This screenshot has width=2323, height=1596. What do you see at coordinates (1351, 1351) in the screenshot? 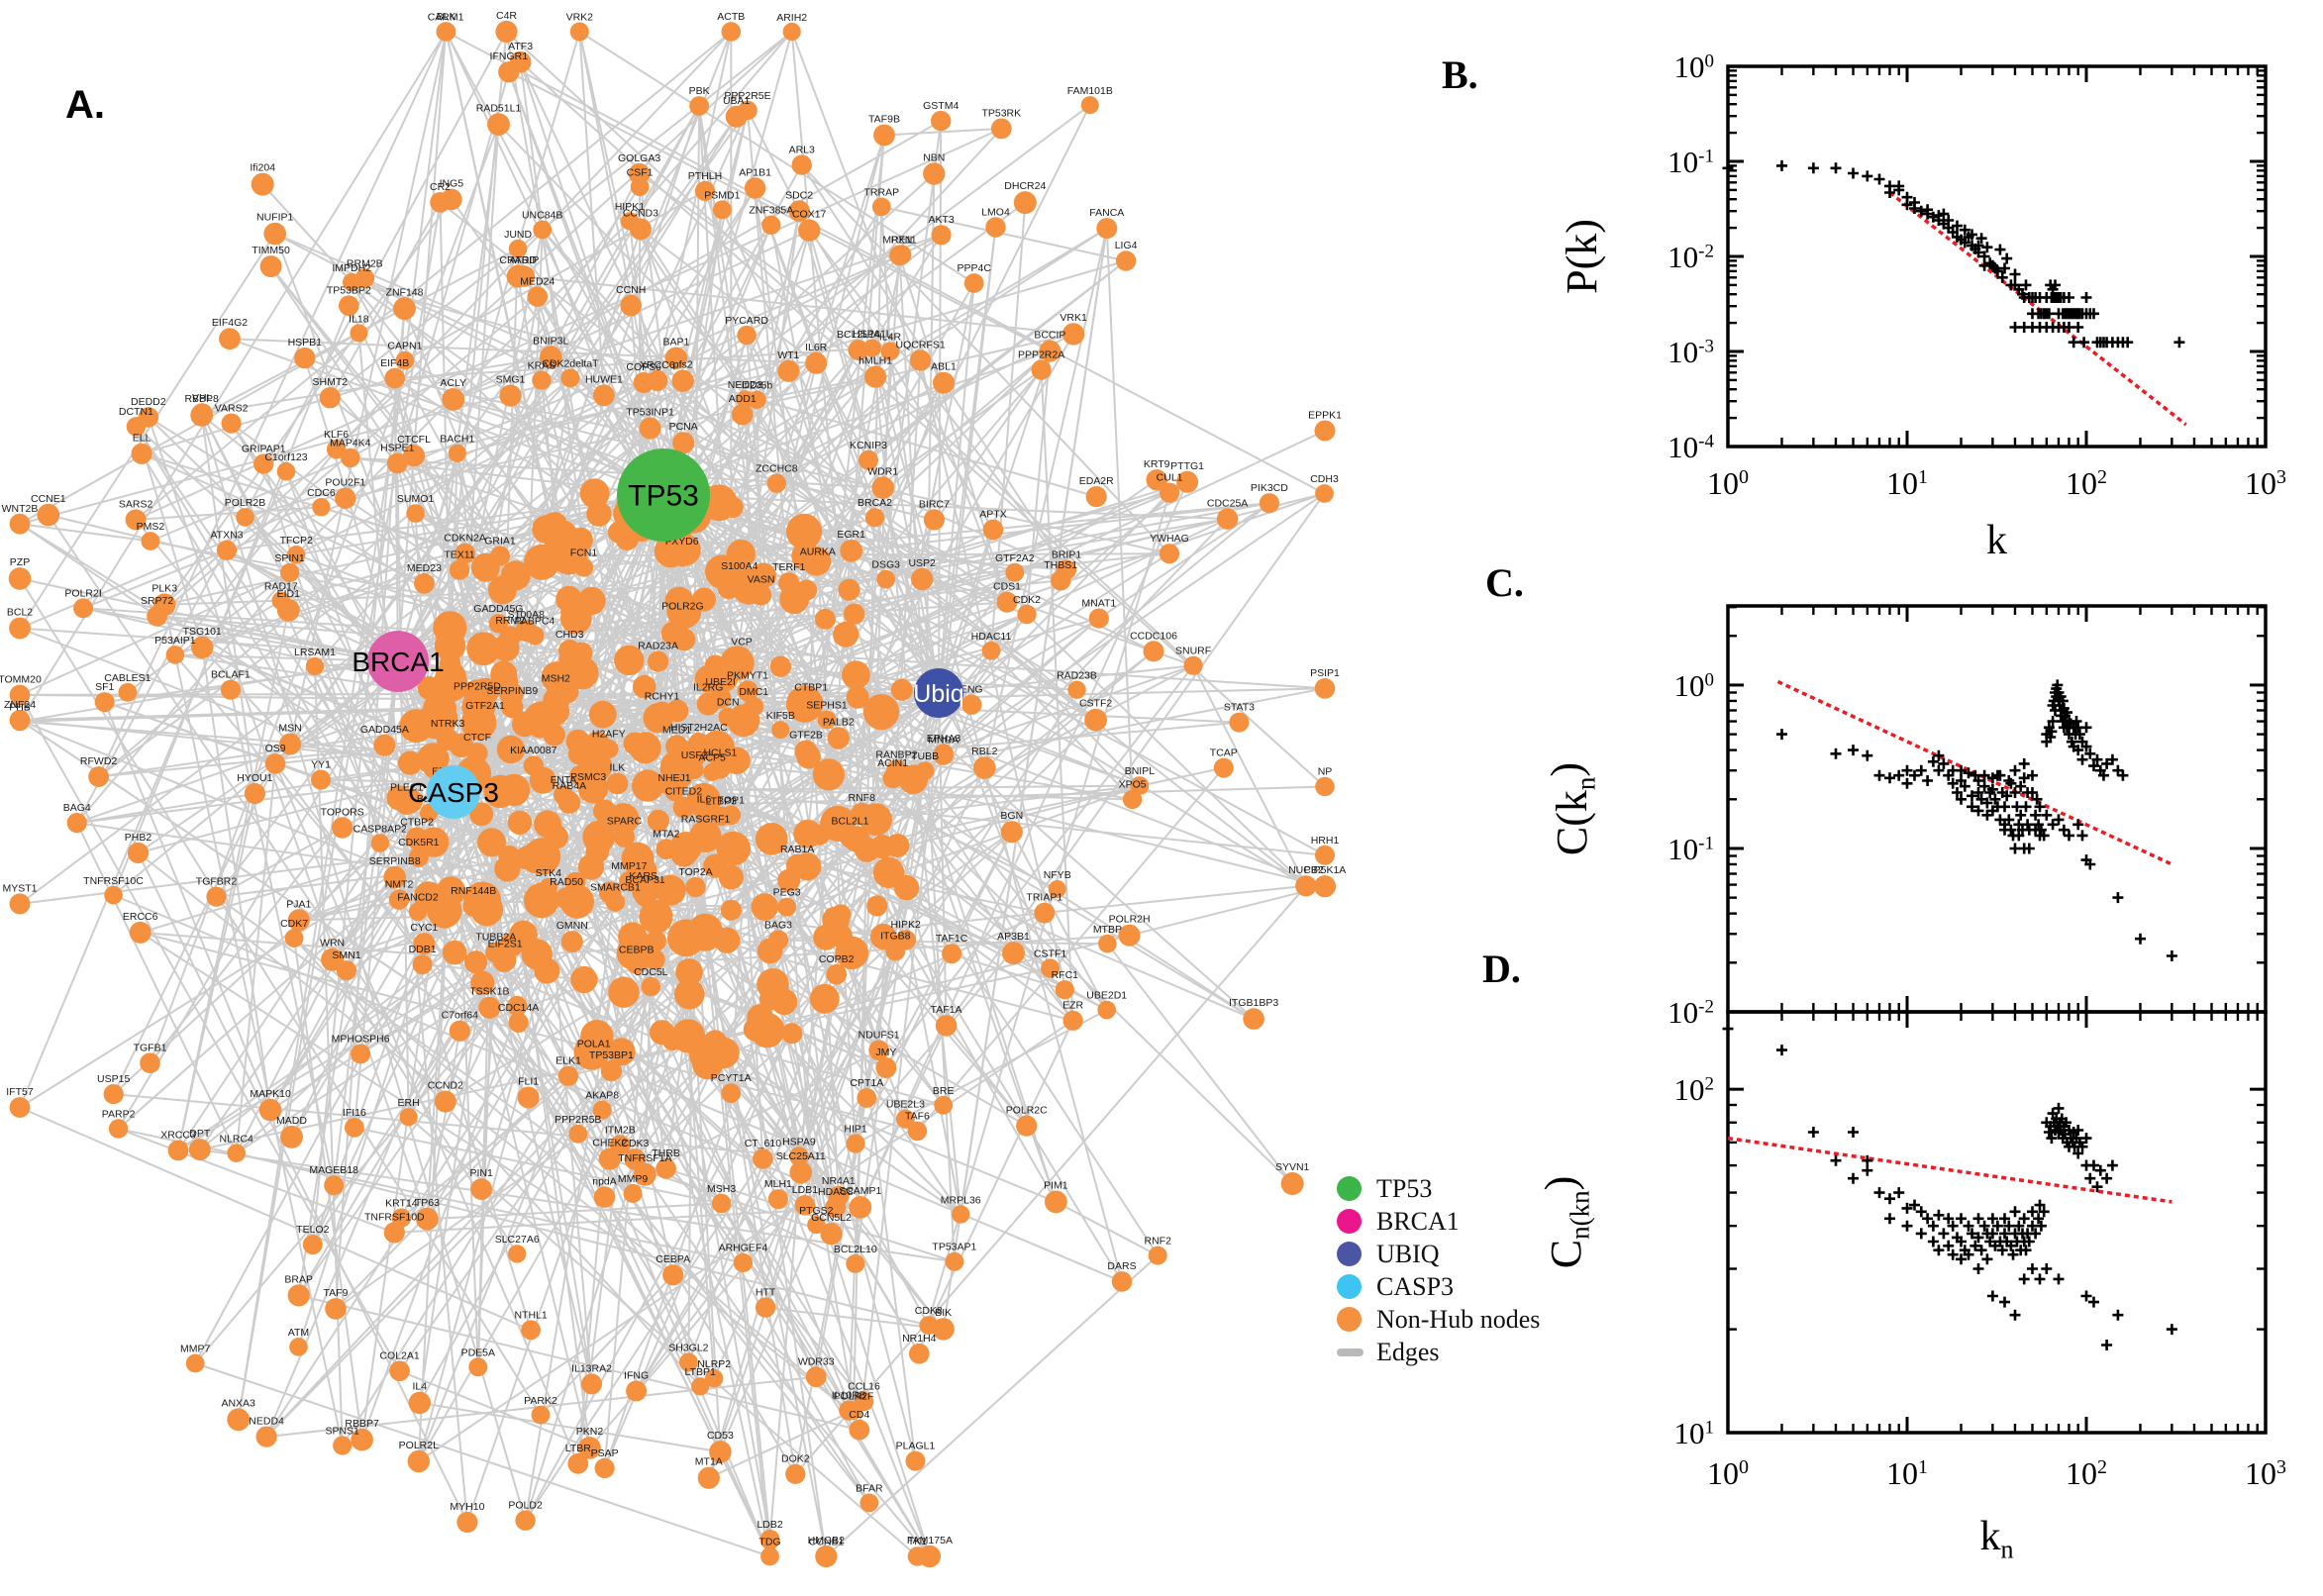
I see `edge-swatch-icon` at bounding box center [1351, 1351].